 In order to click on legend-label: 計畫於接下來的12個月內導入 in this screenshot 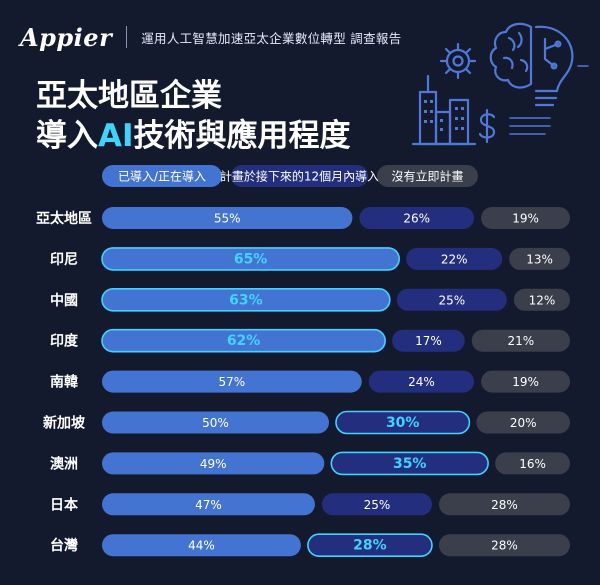, I will do `click(299, 176)`.